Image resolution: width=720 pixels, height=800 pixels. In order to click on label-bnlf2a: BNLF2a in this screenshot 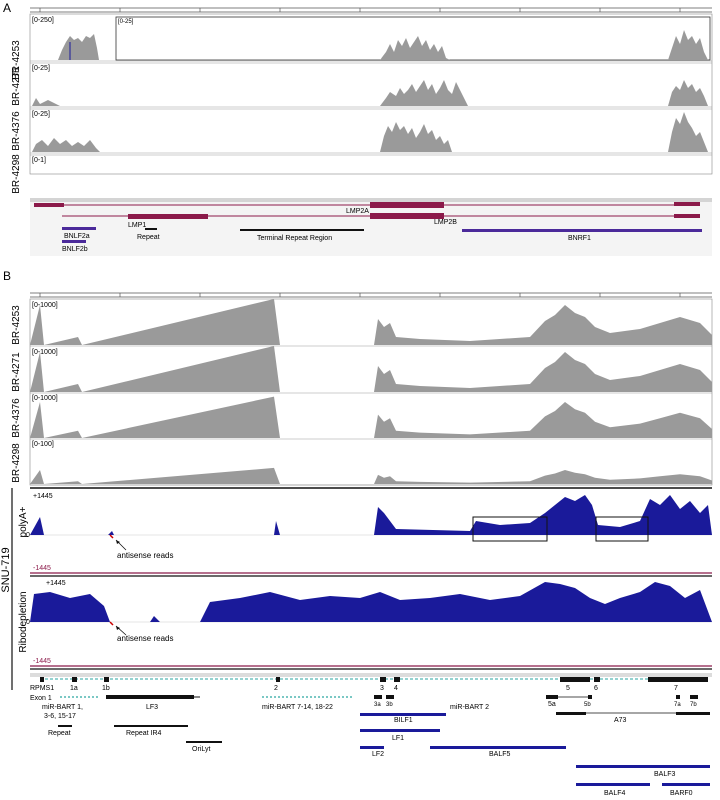, I will do `click(77, 236)`.